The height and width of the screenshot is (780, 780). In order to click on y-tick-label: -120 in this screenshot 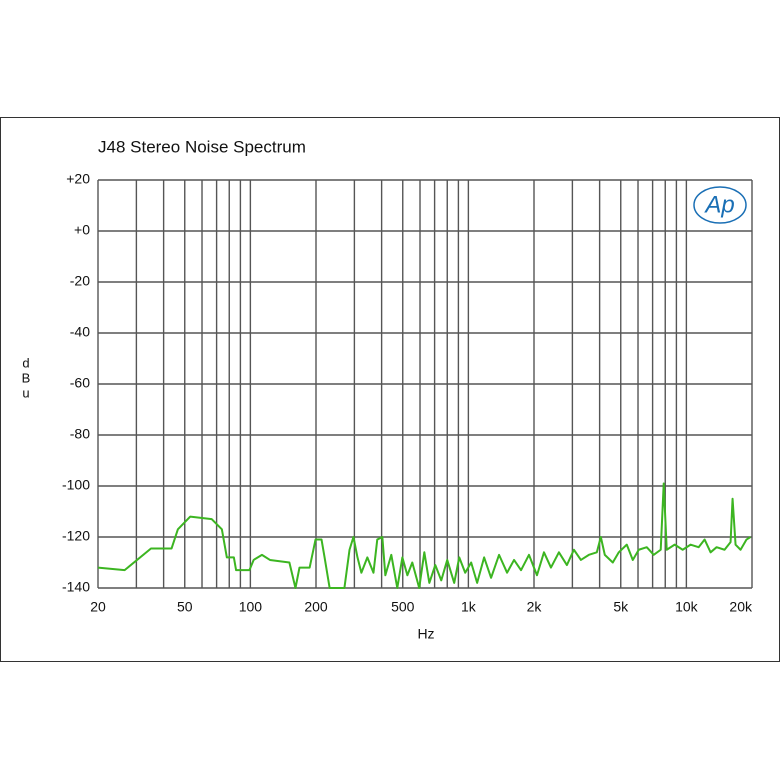, I will do `click(76, 536)`.